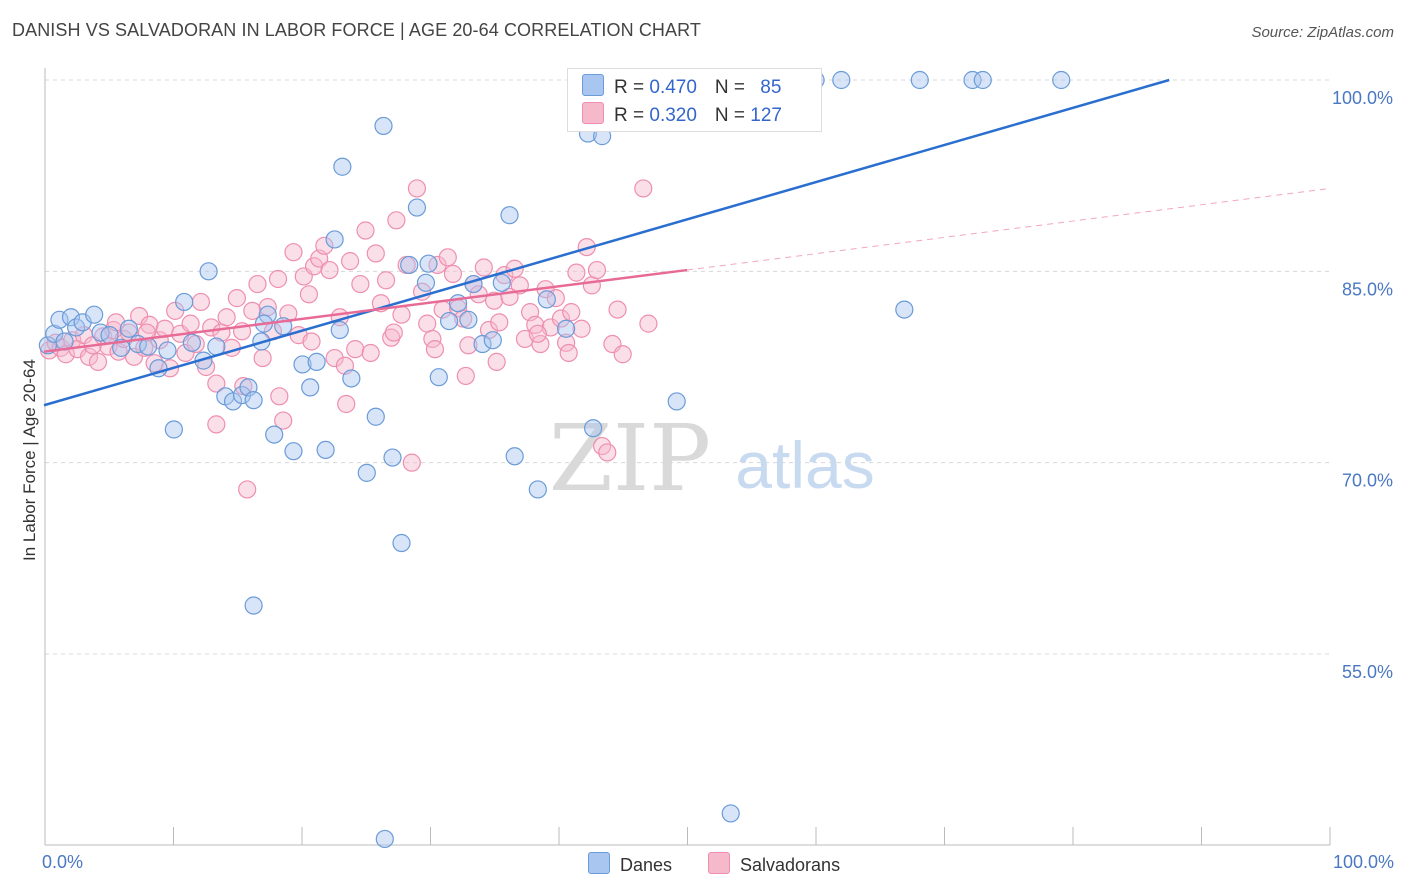 The width and height of the screenshot is (1406, 892). I want to click on danes-r-label: R =, so click(632, 87).